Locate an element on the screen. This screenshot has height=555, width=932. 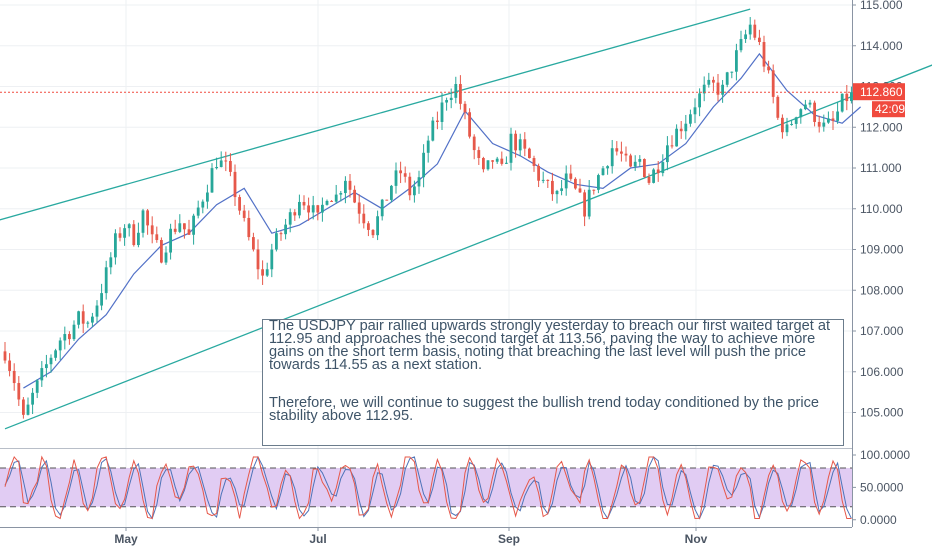
price-tick-label: 108.000 is located at coordinates (882, 290).